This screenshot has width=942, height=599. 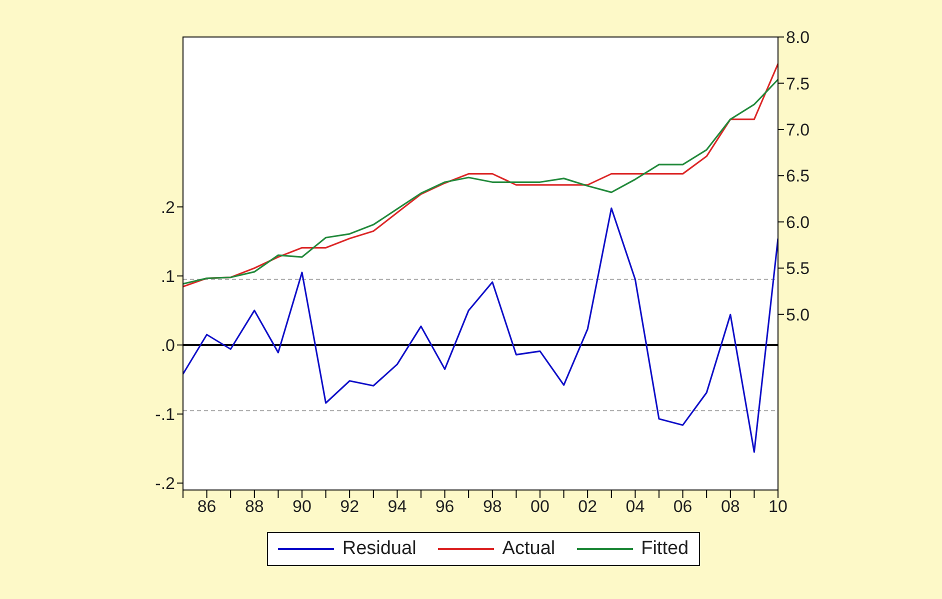 What do you see at coordinates (254, 506) in the screenshot?
I see `x-tick-label: 88` at bounding box center [254, 506].